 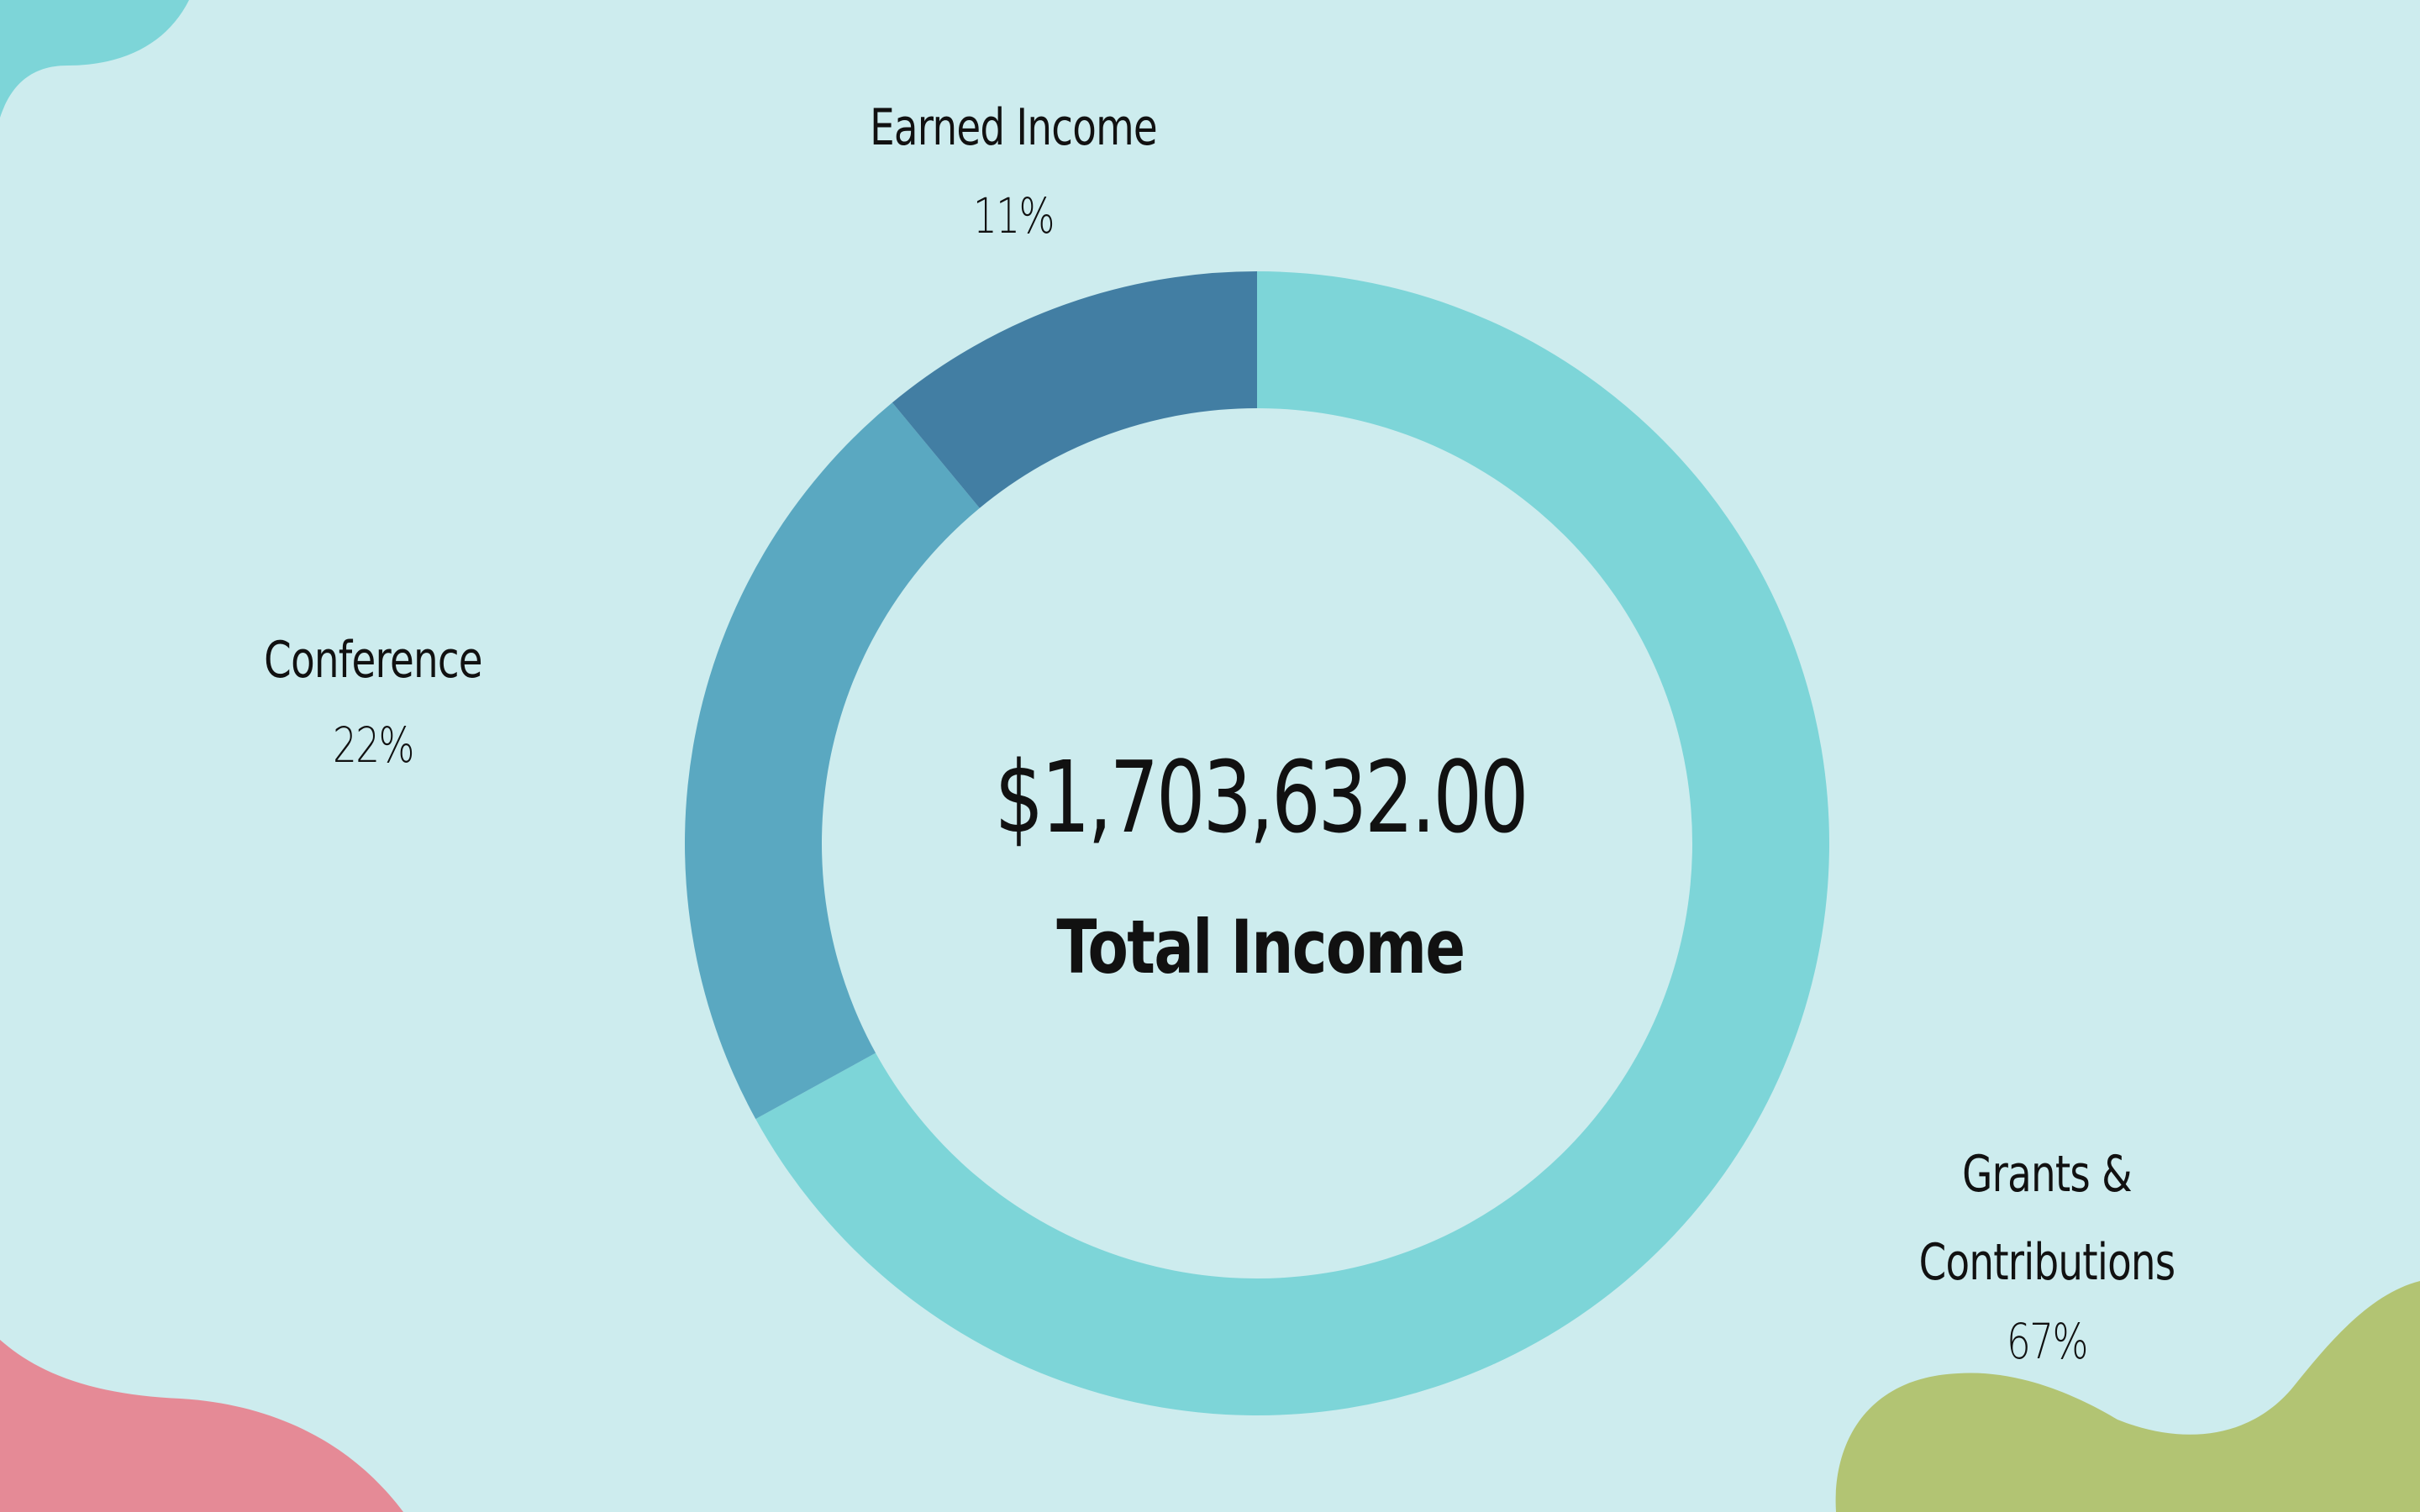 I want to click on donut-slice-earned-income, so click(x=1074, y=389).